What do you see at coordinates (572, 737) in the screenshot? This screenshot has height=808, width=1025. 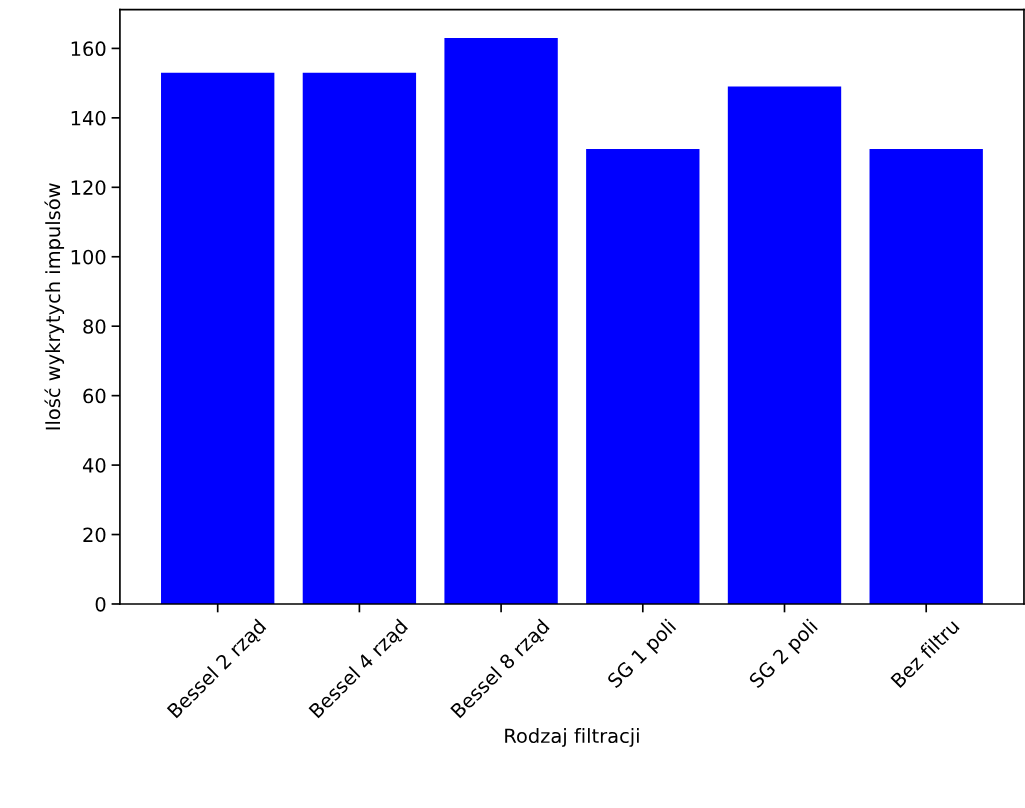 I see `x-axis-title: Rodzaj filtracji` at bounding box center [572, 737].